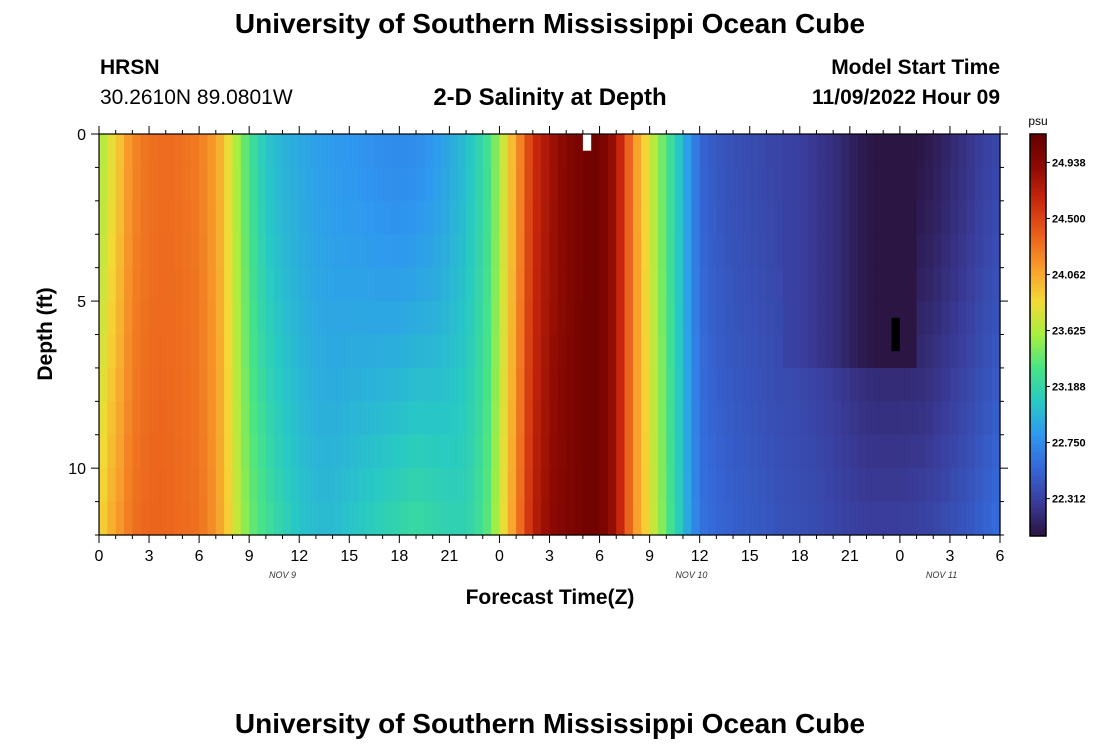 Image resolution: width=1100 pixels, height=750 pixels. What do you see at coordinates (81, 135) in the screenshot?
I see `y-tick-label: 0` at bounding box center [81, 135].